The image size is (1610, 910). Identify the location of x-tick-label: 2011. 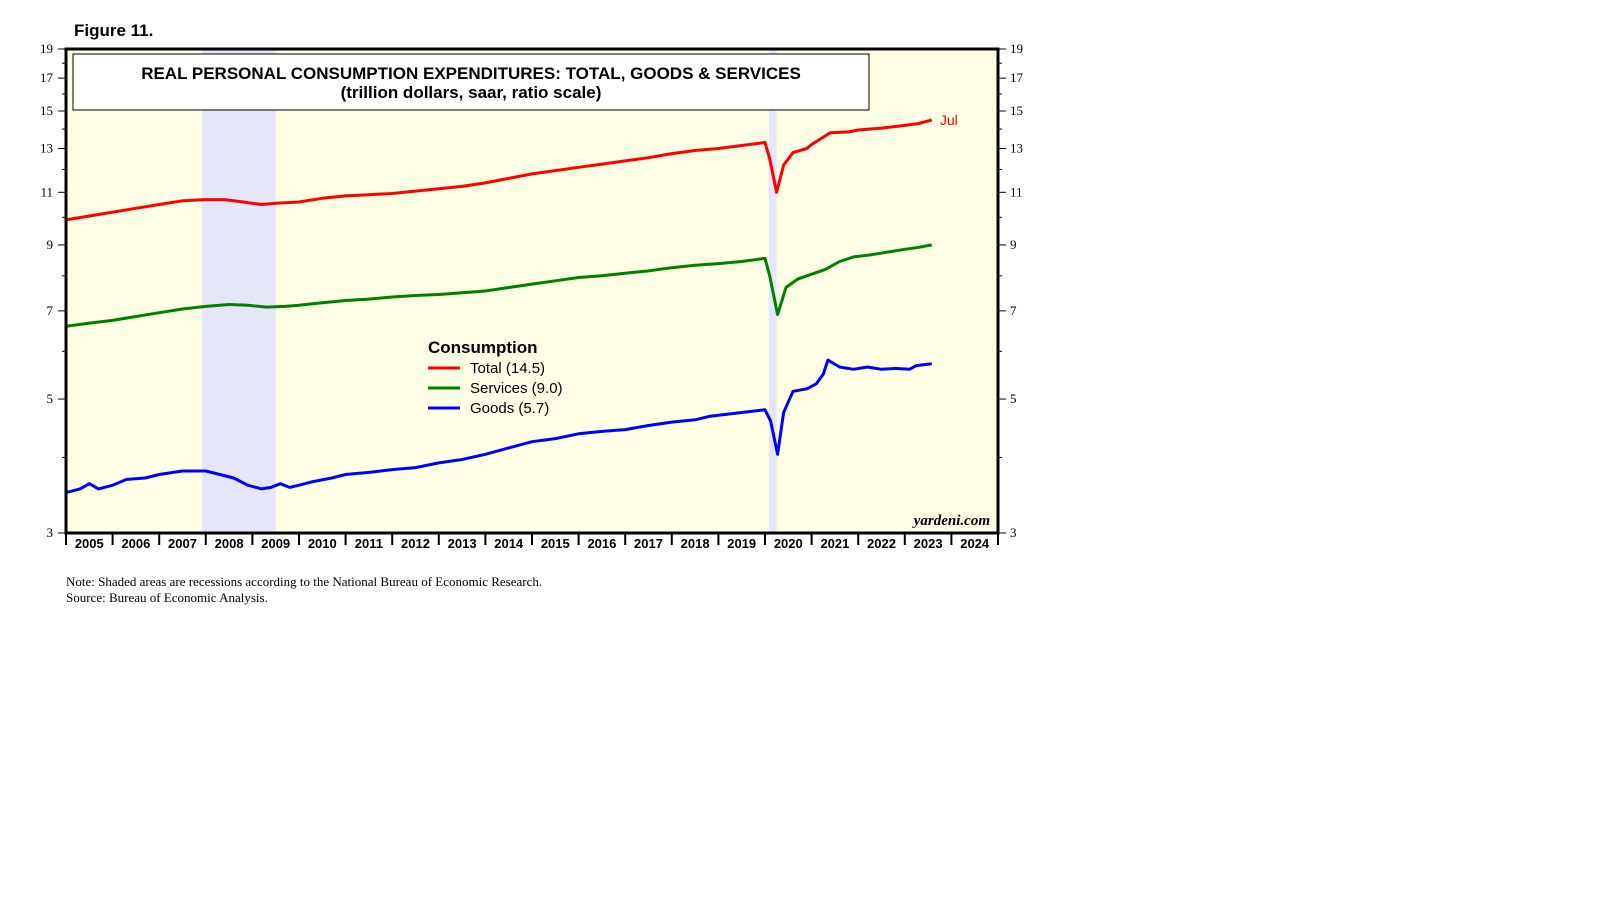
(369, 543).